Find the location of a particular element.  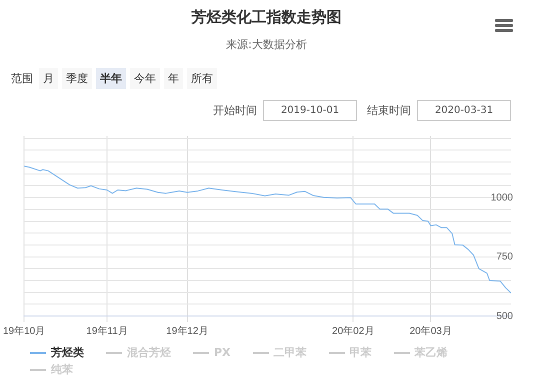

x-tick-label: 19年11月 is located at coordinates (107, 330).